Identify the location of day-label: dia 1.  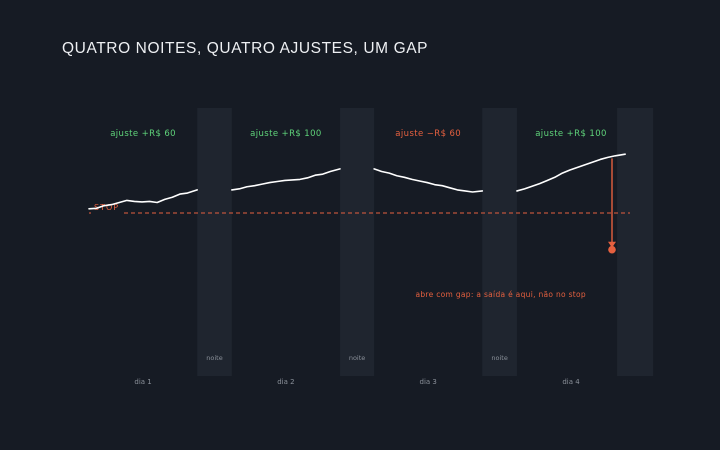
(142, 382).